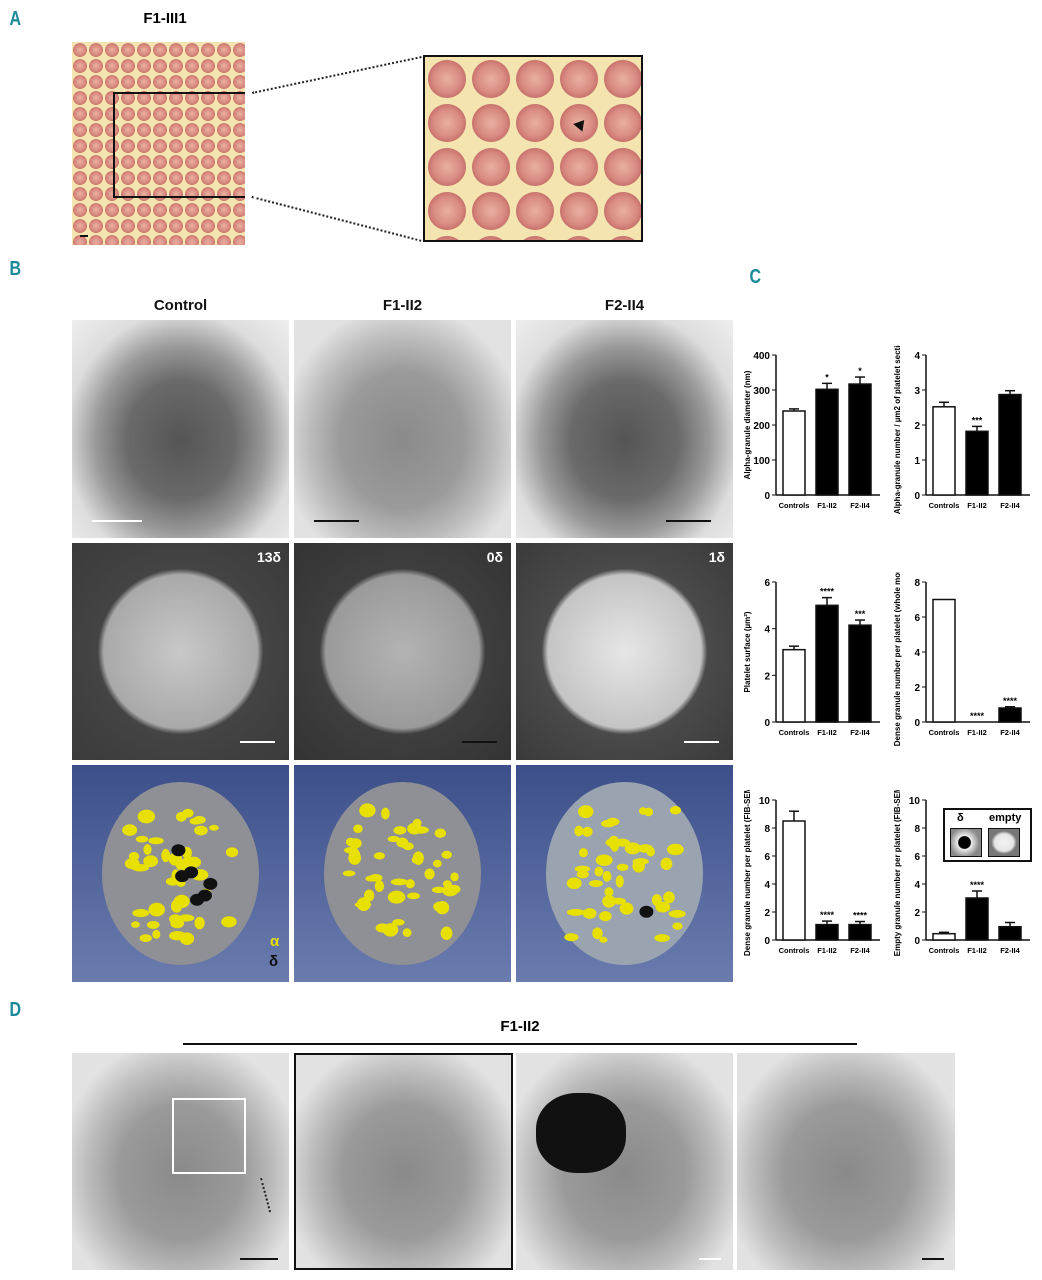 This screenshot has height=1280, width=1042. Describe the element at coordinates (180, 873) in the screenshot. I see `fib-sem-reconstruction-control: α δ` at that location.